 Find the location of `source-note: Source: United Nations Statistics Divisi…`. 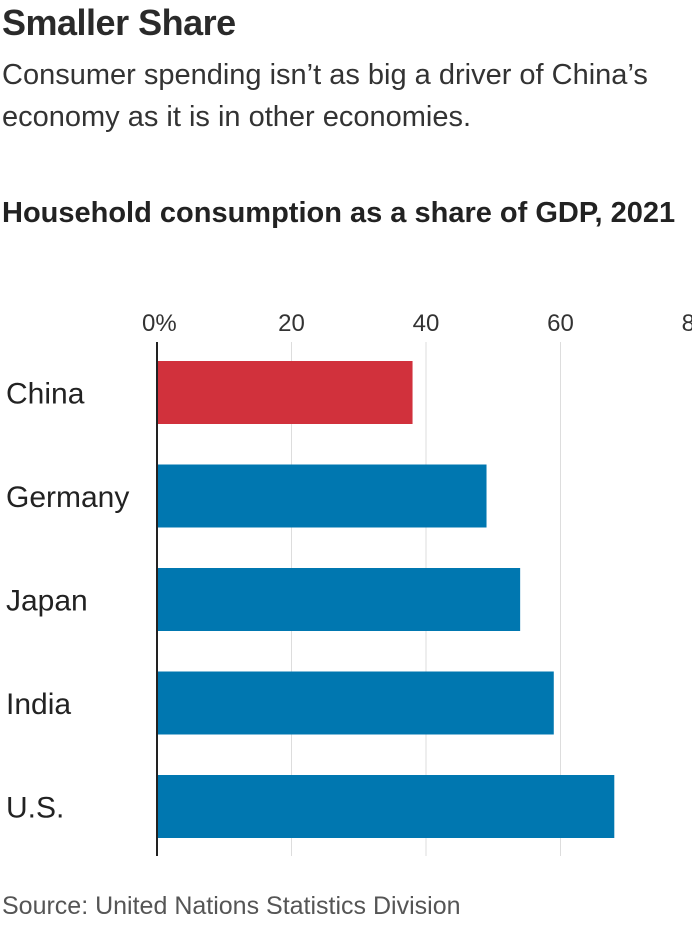

source-note: Source: United Nations Statistics Divisi… is located at coordinates (231, 906).